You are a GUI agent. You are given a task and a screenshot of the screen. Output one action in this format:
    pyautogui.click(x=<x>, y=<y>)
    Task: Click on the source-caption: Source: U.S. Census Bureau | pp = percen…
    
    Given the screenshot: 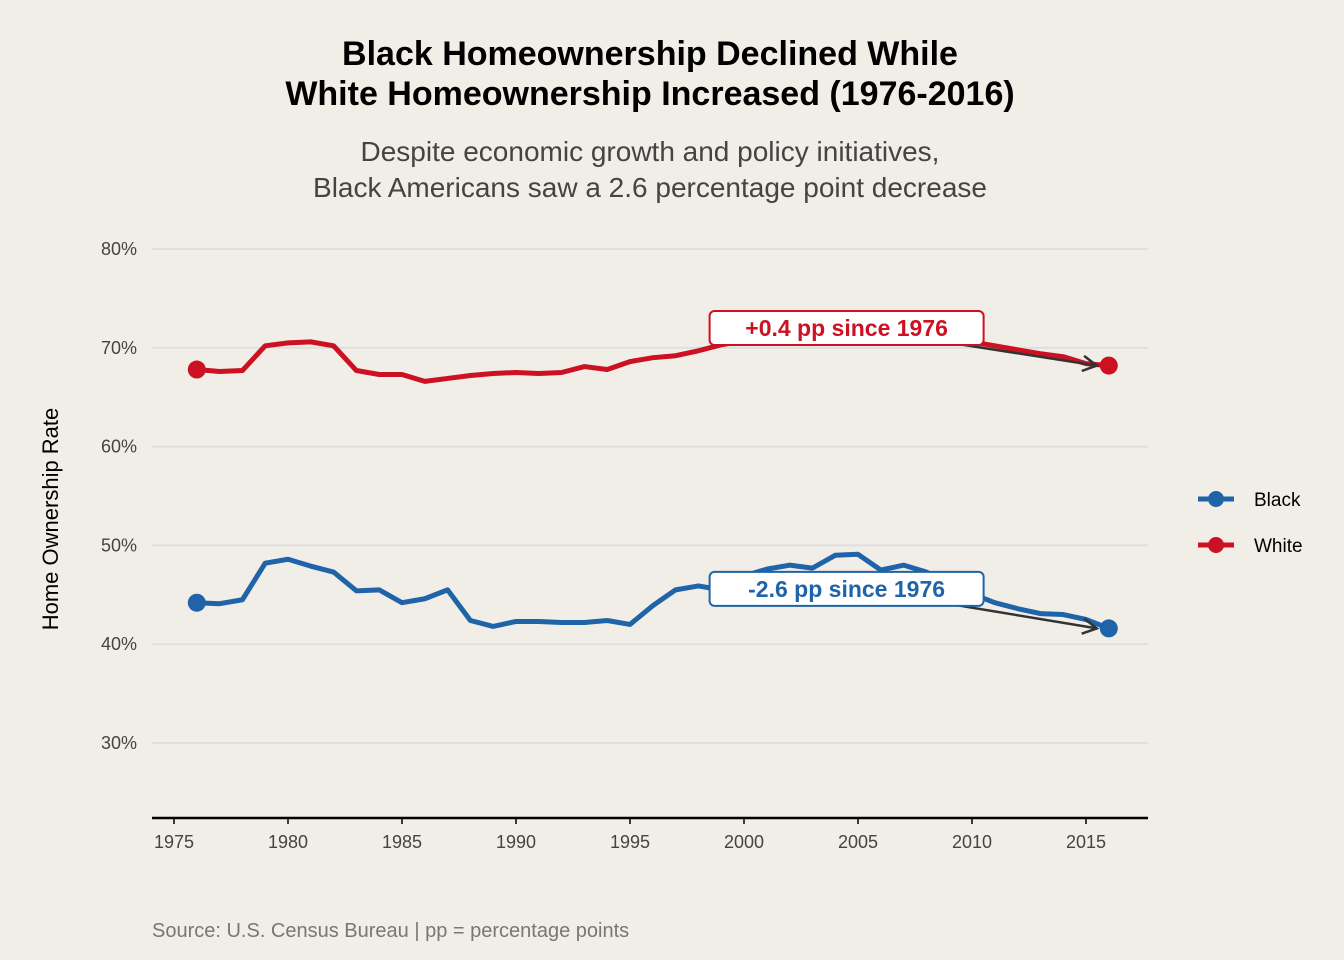 What is the action you would take?
    pyautogui.click(x=391, y=931)
    